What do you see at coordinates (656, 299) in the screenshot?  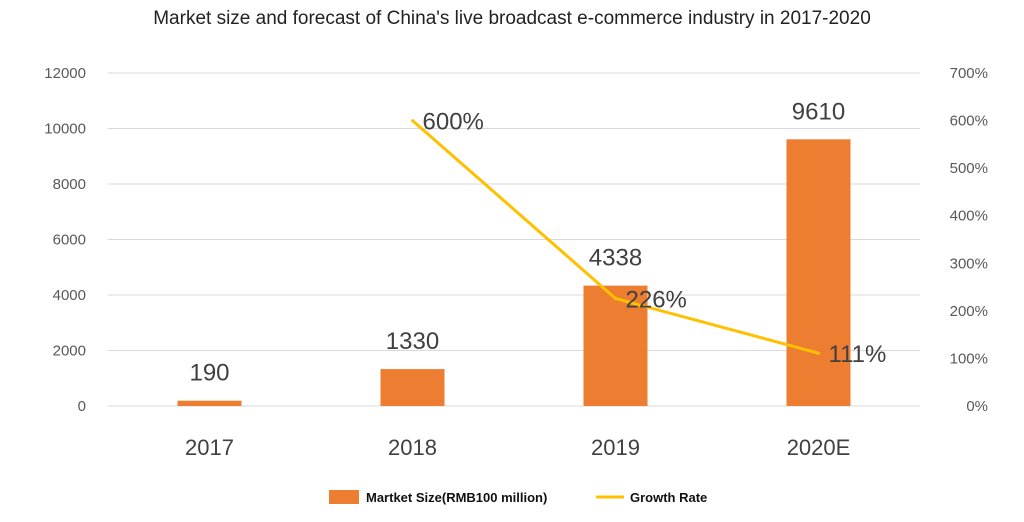 I see `line-data-label: 226%` at bounding box center [656, 299].